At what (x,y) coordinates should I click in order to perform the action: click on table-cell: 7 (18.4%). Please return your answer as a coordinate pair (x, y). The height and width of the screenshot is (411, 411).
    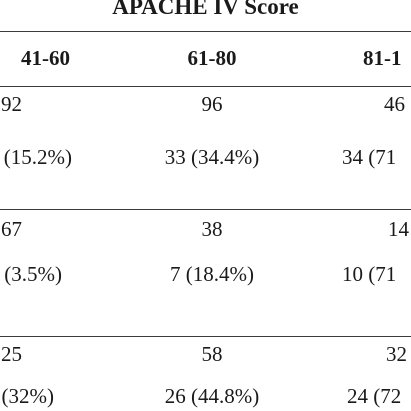
    Looking at the image, I should click on (212, 274).